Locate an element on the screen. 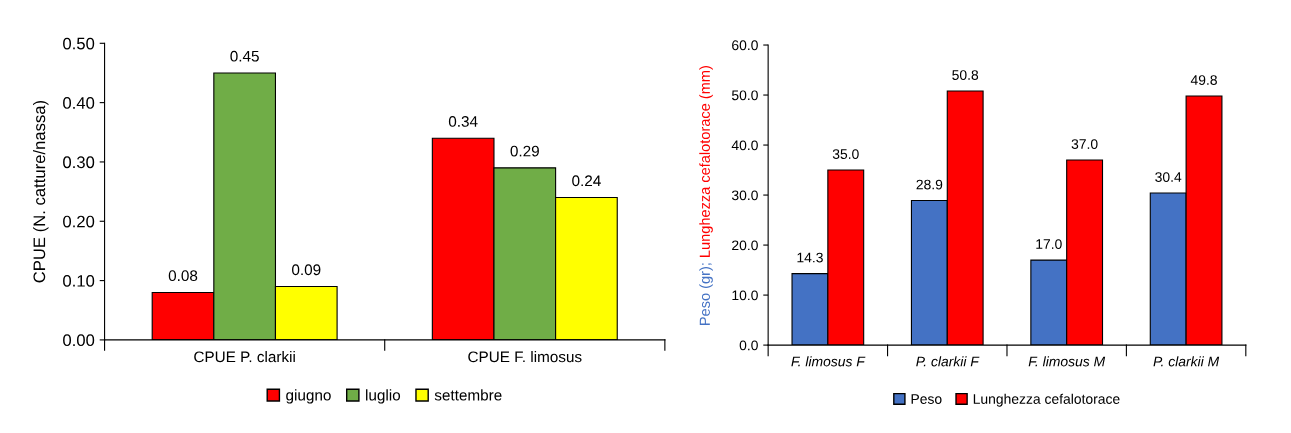  legend-label: Lunghezza cefalotorace is located at coordinates (1046, 400).